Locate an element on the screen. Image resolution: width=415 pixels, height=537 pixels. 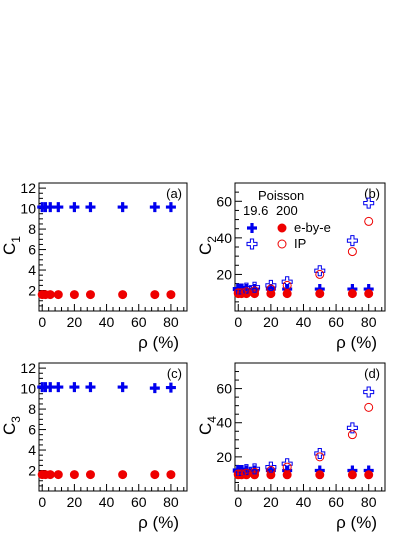
legend: Poisson 19.6 200 e-by-e IP is located at coordinates (287, 219).